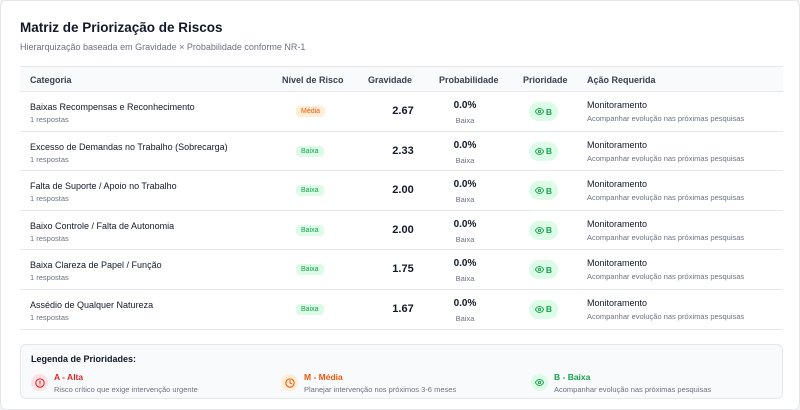 The height and width of the screenshot is (410, 800). What do you see at coordinates (112, 107) in the screenshot?
I see `category-name: Baixas Recompensas e Reconhecimento` at bounding box center [112, 107].